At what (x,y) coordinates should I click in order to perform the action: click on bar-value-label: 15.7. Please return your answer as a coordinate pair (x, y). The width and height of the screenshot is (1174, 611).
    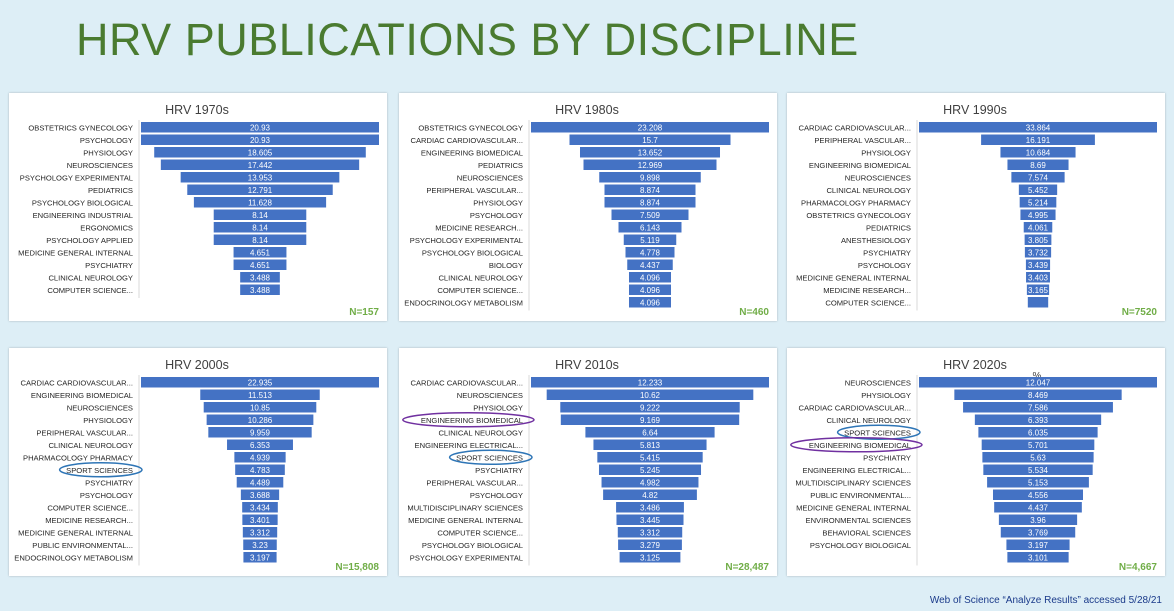
    Looking at the image, I should click on (650, 140).